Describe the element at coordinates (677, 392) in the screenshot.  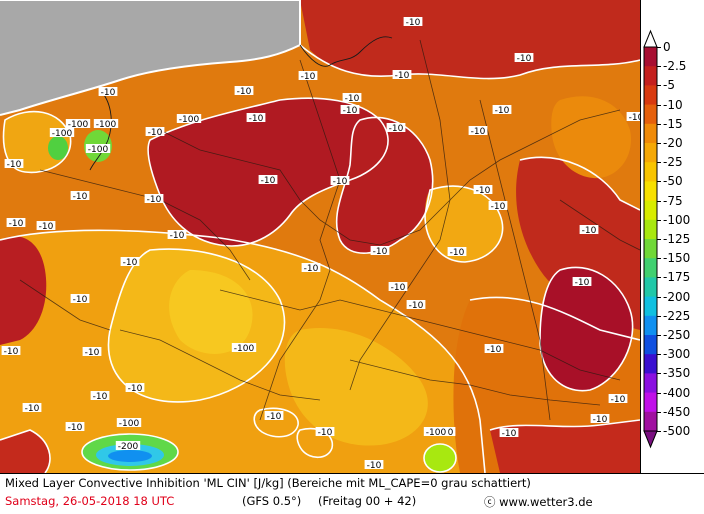
I see `colorbar-tick-label: -400` at that location.